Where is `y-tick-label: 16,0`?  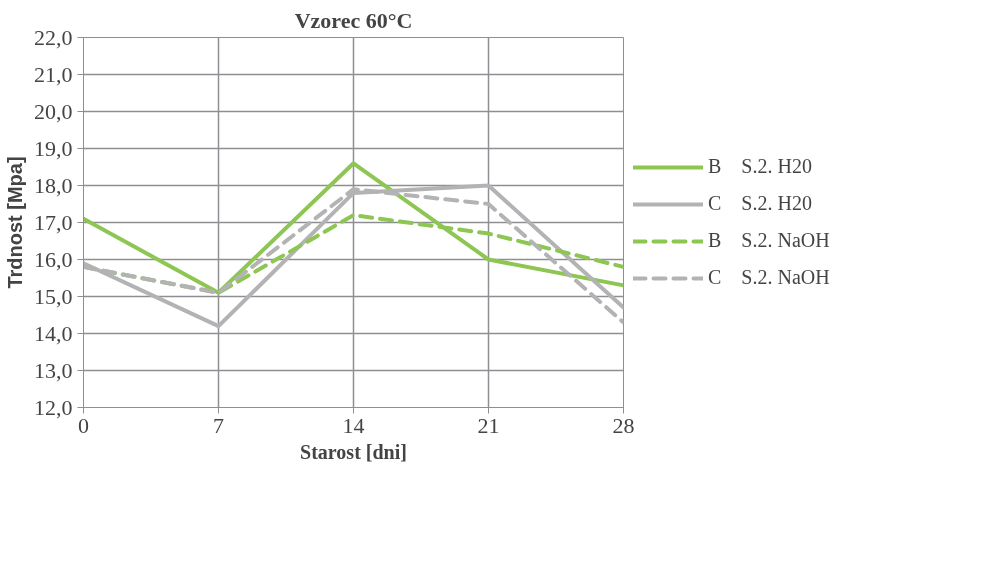 y-tick-label: 16,0 is located at coordinates (53, 259).